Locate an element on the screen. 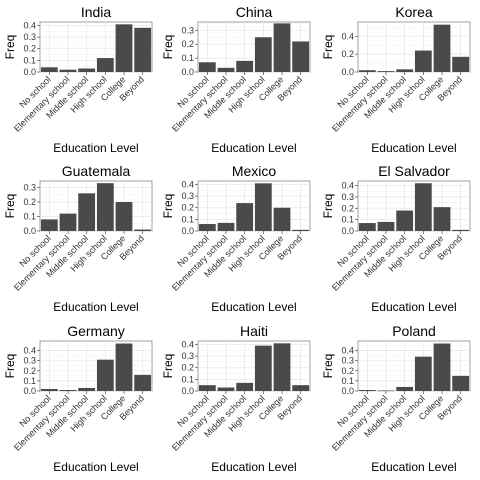  facet-title: Poland is located at coordinates (414, 331).